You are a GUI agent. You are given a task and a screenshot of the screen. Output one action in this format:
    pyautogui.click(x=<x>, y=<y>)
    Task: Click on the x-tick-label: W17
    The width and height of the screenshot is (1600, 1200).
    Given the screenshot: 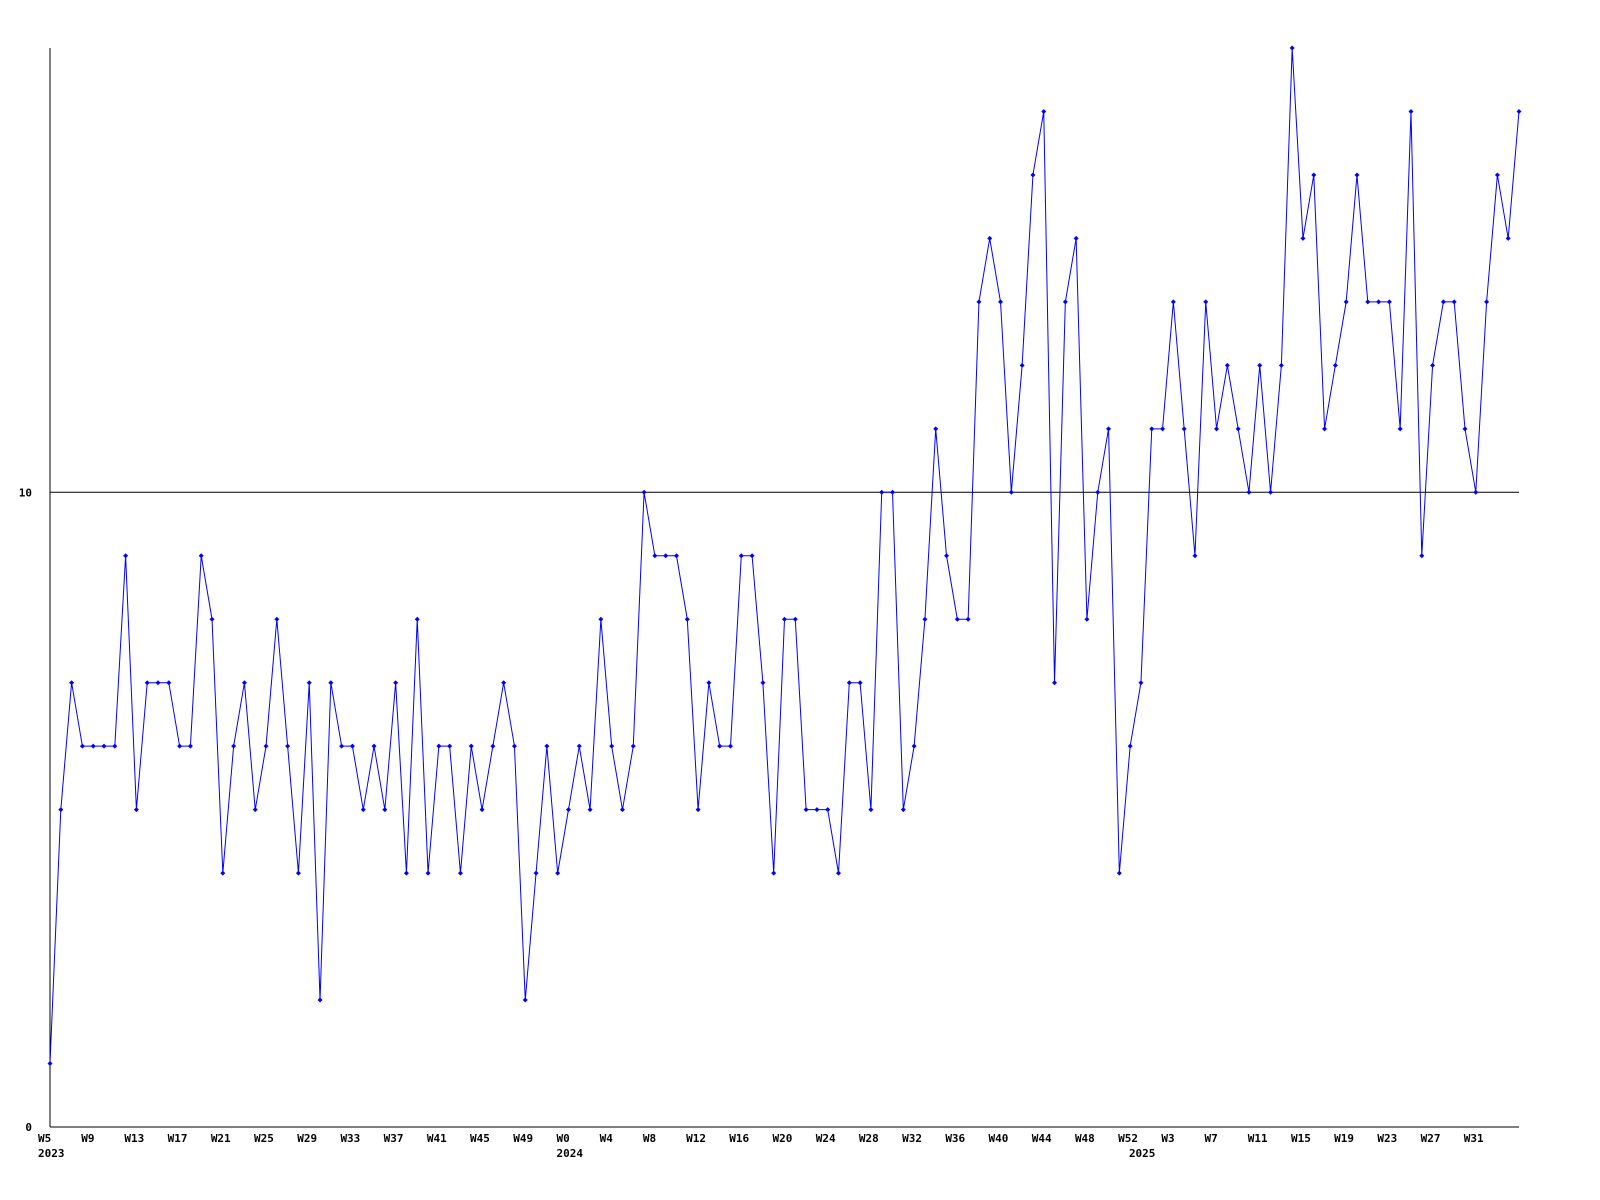 What is the action you would take?
    pyautogui.click(x=178, y=1138)
    